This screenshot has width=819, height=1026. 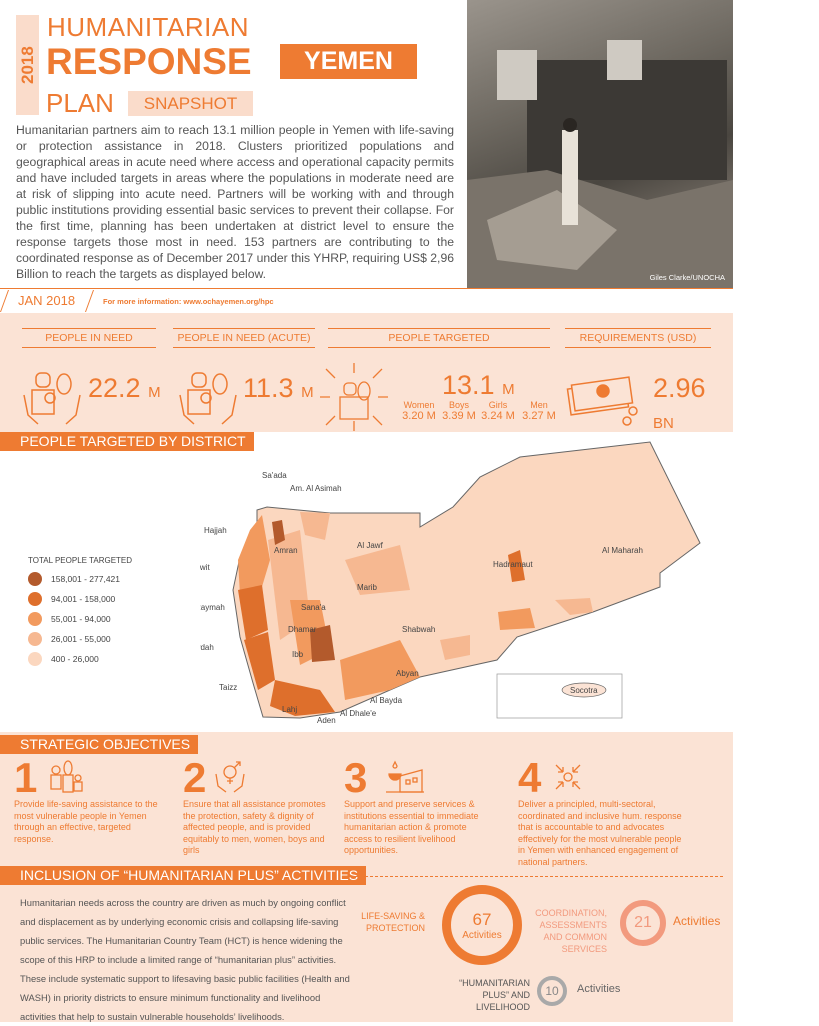 I want to click on legend-label: 55,001 - 94,000, so click(x=81, y=619).